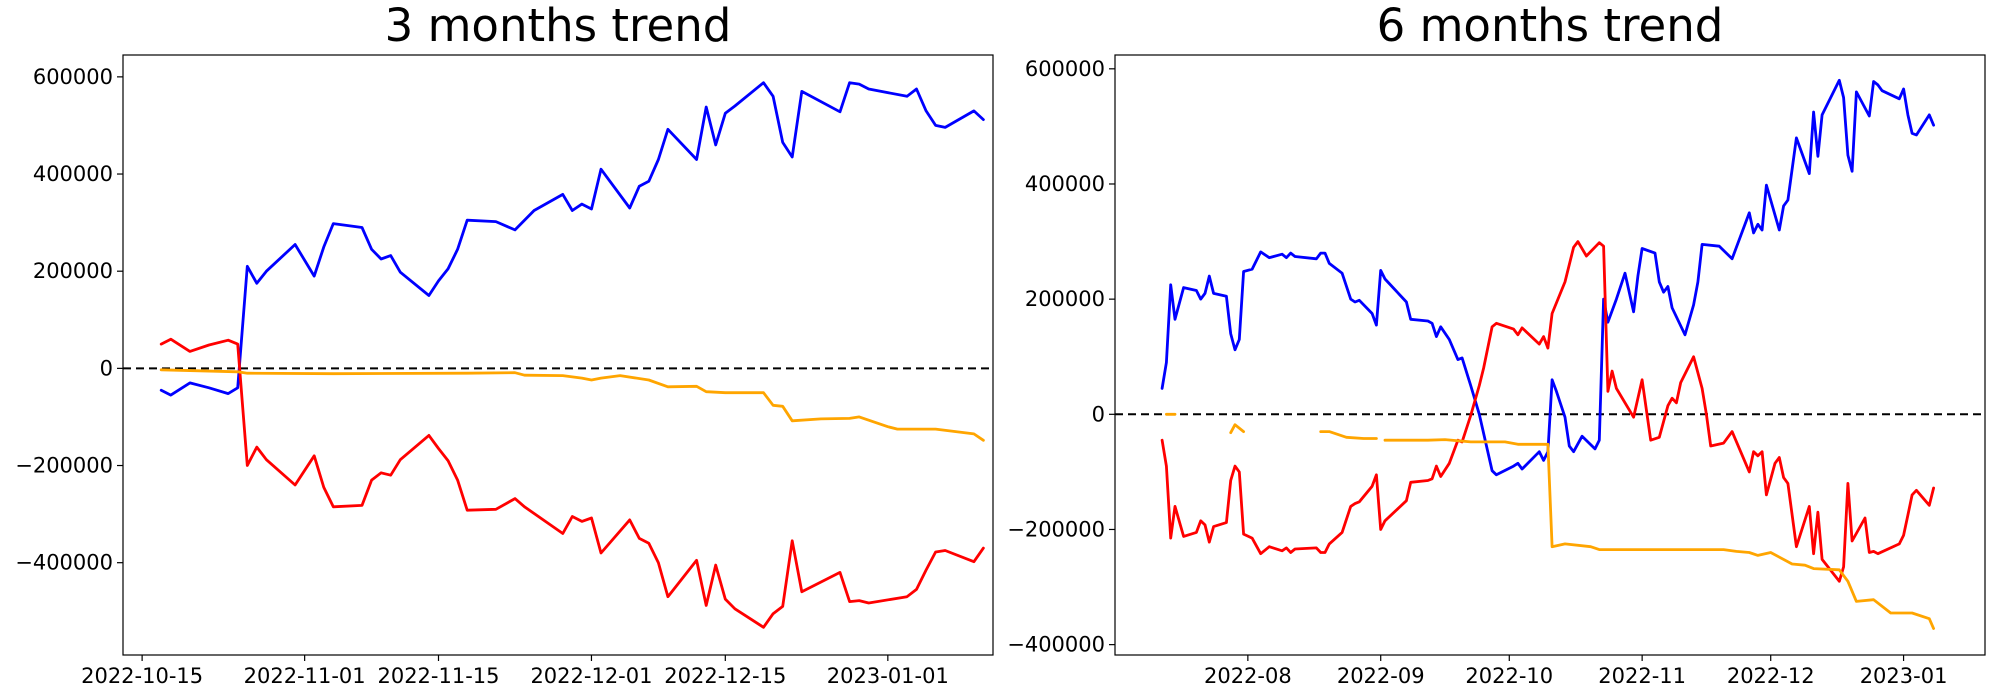 The image size is (2000, 700). Describe the element at coordinates (305, 676) in the screenshot. I see `x-tick-label: 2022-11-01` at that location.